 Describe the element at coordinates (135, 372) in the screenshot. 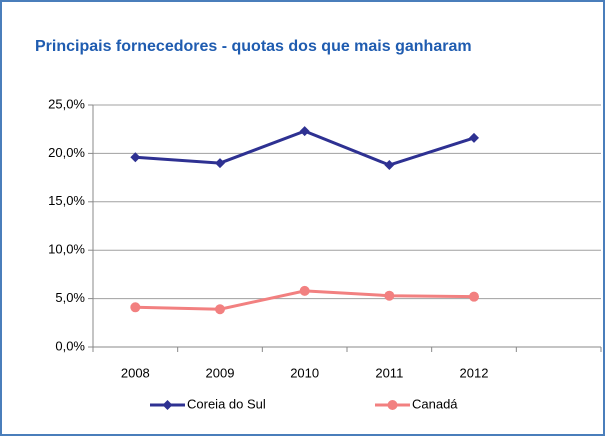

I see `x-tick-label: 2008` at that location.